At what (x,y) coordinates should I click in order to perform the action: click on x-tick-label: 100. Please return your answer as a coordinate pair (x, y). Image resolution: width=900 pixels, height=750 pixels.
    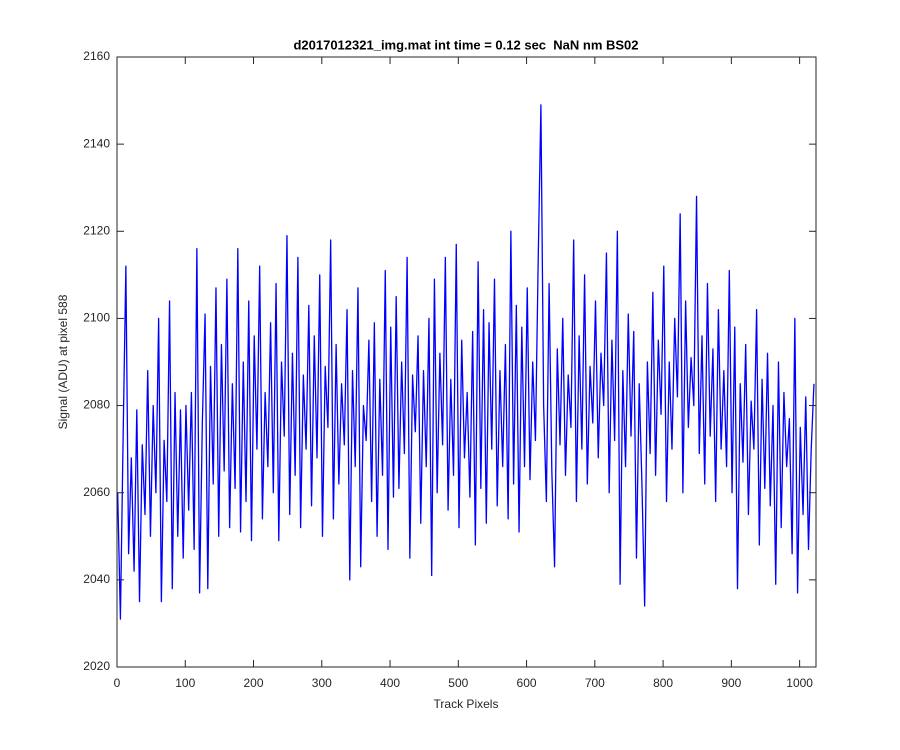
    Looking at the image, I should click on (185, 683).